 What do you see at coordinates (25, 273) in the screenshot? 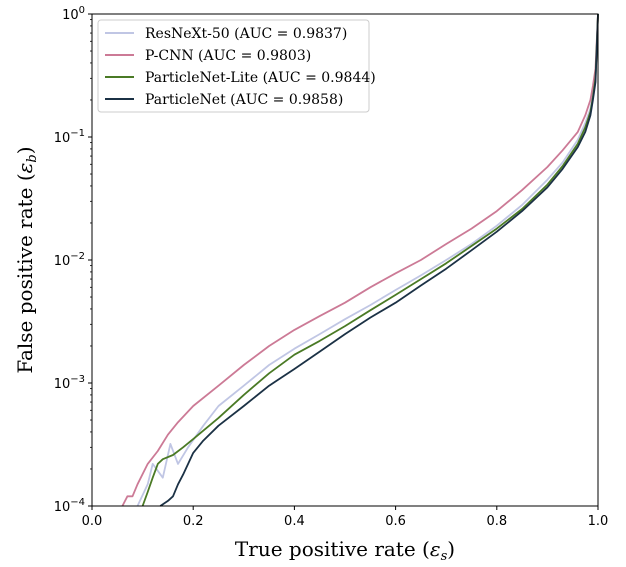
I see `y-axis-title-text: False positive rate (` at bounding box center [25, 273].